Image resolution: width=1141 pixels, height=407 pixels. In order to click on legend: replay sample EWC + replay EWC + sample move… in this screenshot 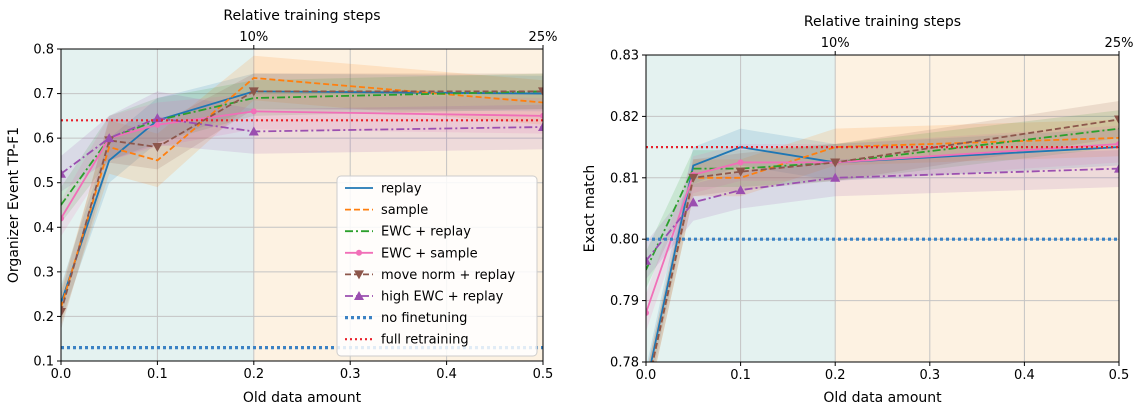, I will do `click(437, 266)`.